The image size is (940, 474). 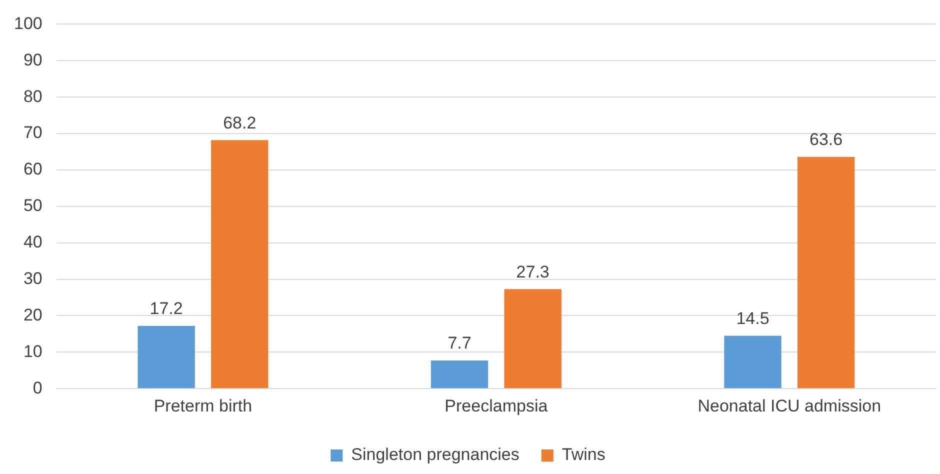 What do you see at coordinates (28, 23) in the screenshot?
I see `y-tick-label: 100` at bounding box center [28, 23].